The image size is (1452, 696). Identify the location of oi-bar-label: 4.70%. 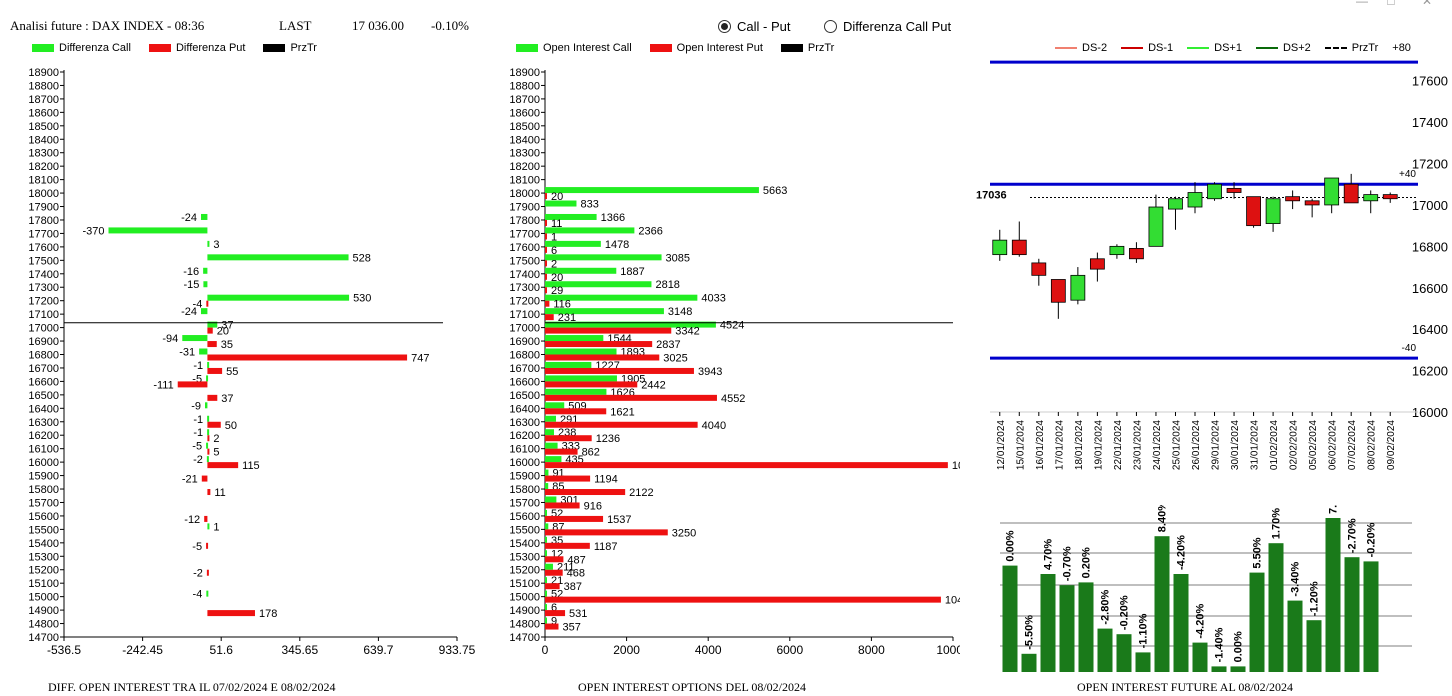
(1049, 554).